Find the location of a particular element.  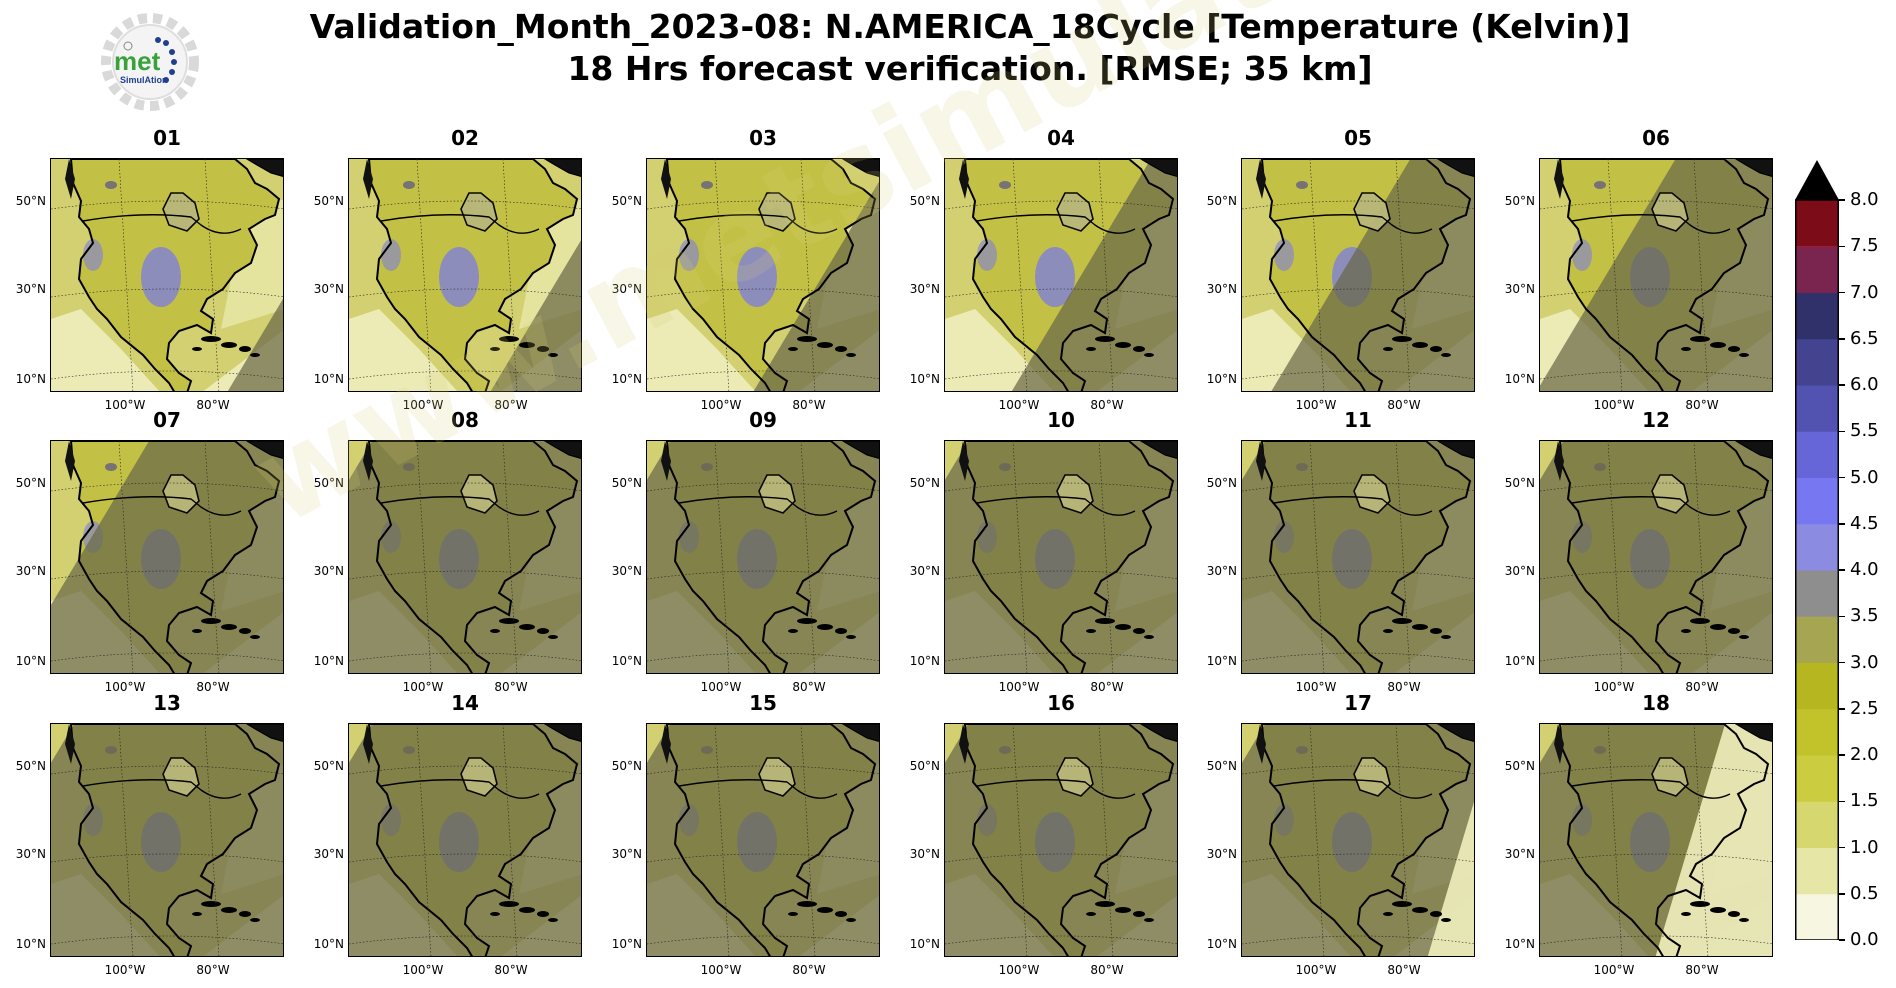

map-panel-03: 03 50°N 30°N 10°N 100°W 80°W is located at coordinates (746, 269).